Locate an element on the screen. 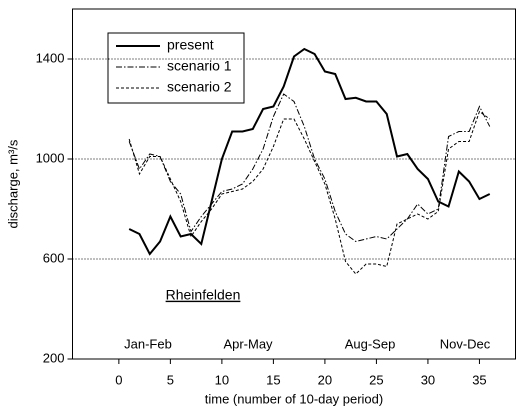  period-label: Aug-Sep is located at coordinates (370, 343).